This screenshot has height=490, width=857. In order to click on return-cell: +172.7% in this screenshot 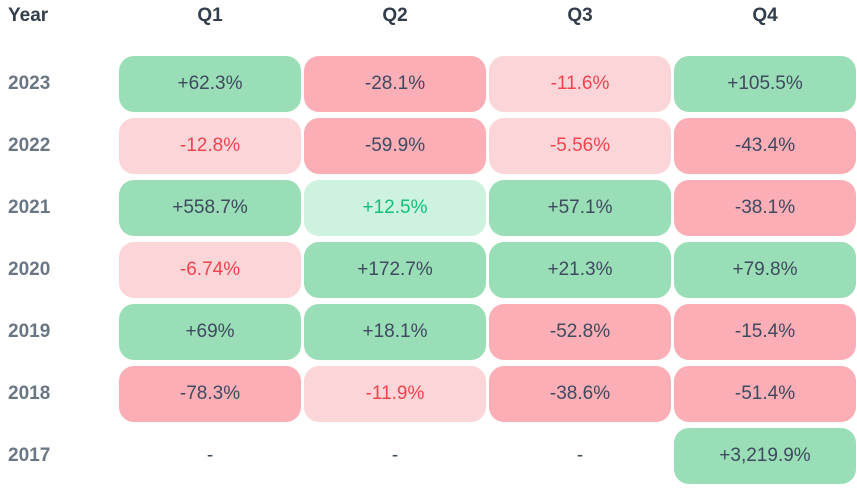, I will do `click(395, 270)`.